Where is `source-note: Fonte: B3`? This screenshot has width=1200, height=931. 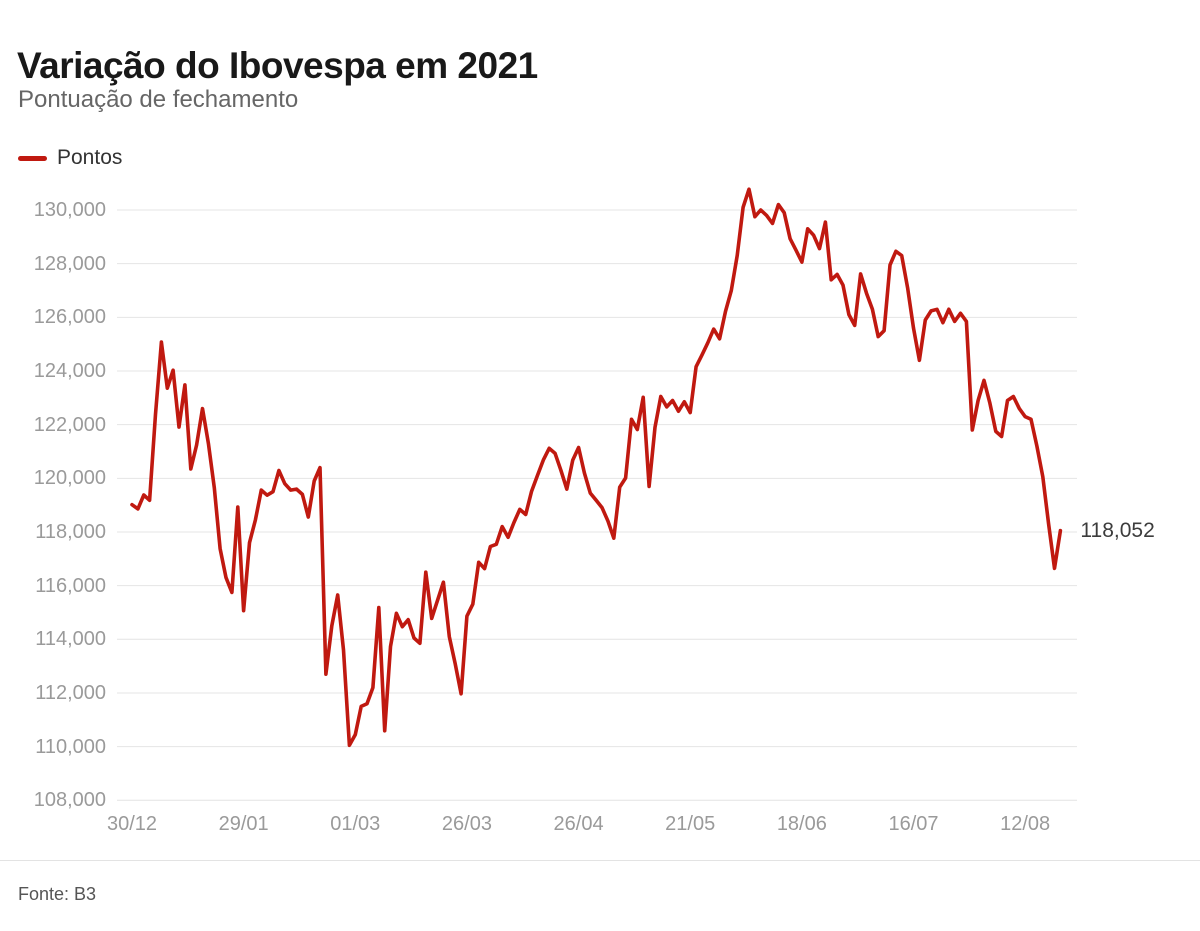 source-note: Fonte: B3 is located at coordinates (57, 894).